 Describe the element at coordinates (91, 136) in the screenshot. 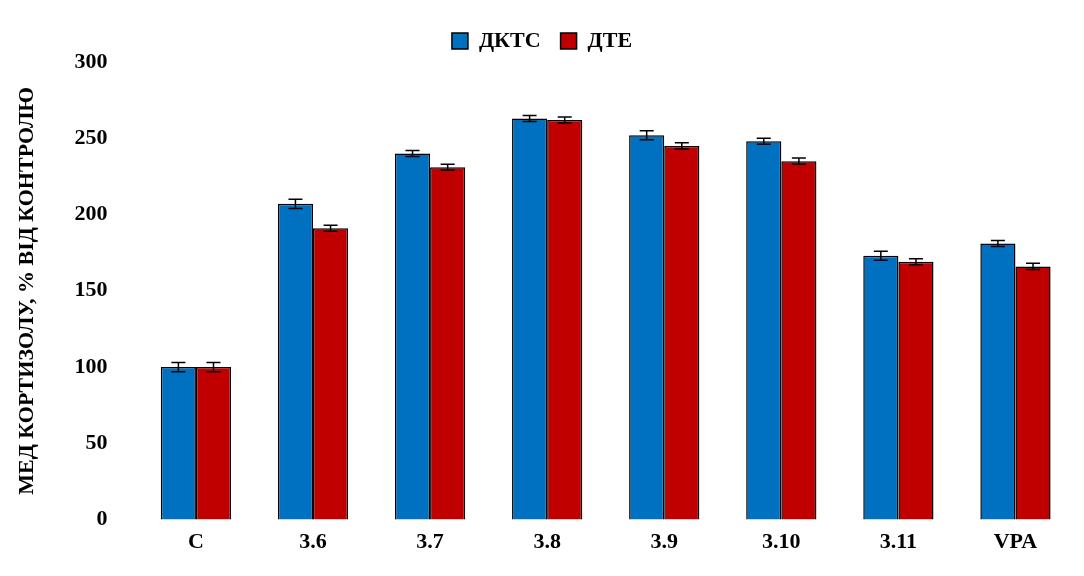

I see `y-tick-label: 250` at that location.